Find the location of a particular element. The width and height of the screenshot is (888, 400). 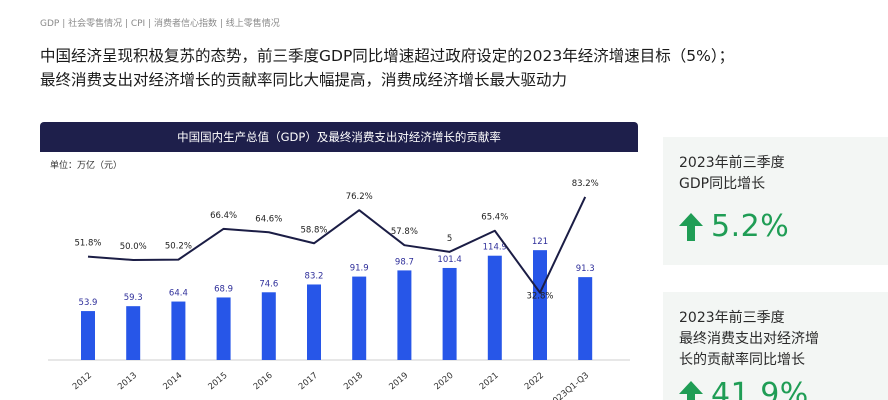

bar-value-label: 59.3 is located at coordinates (133, 298).